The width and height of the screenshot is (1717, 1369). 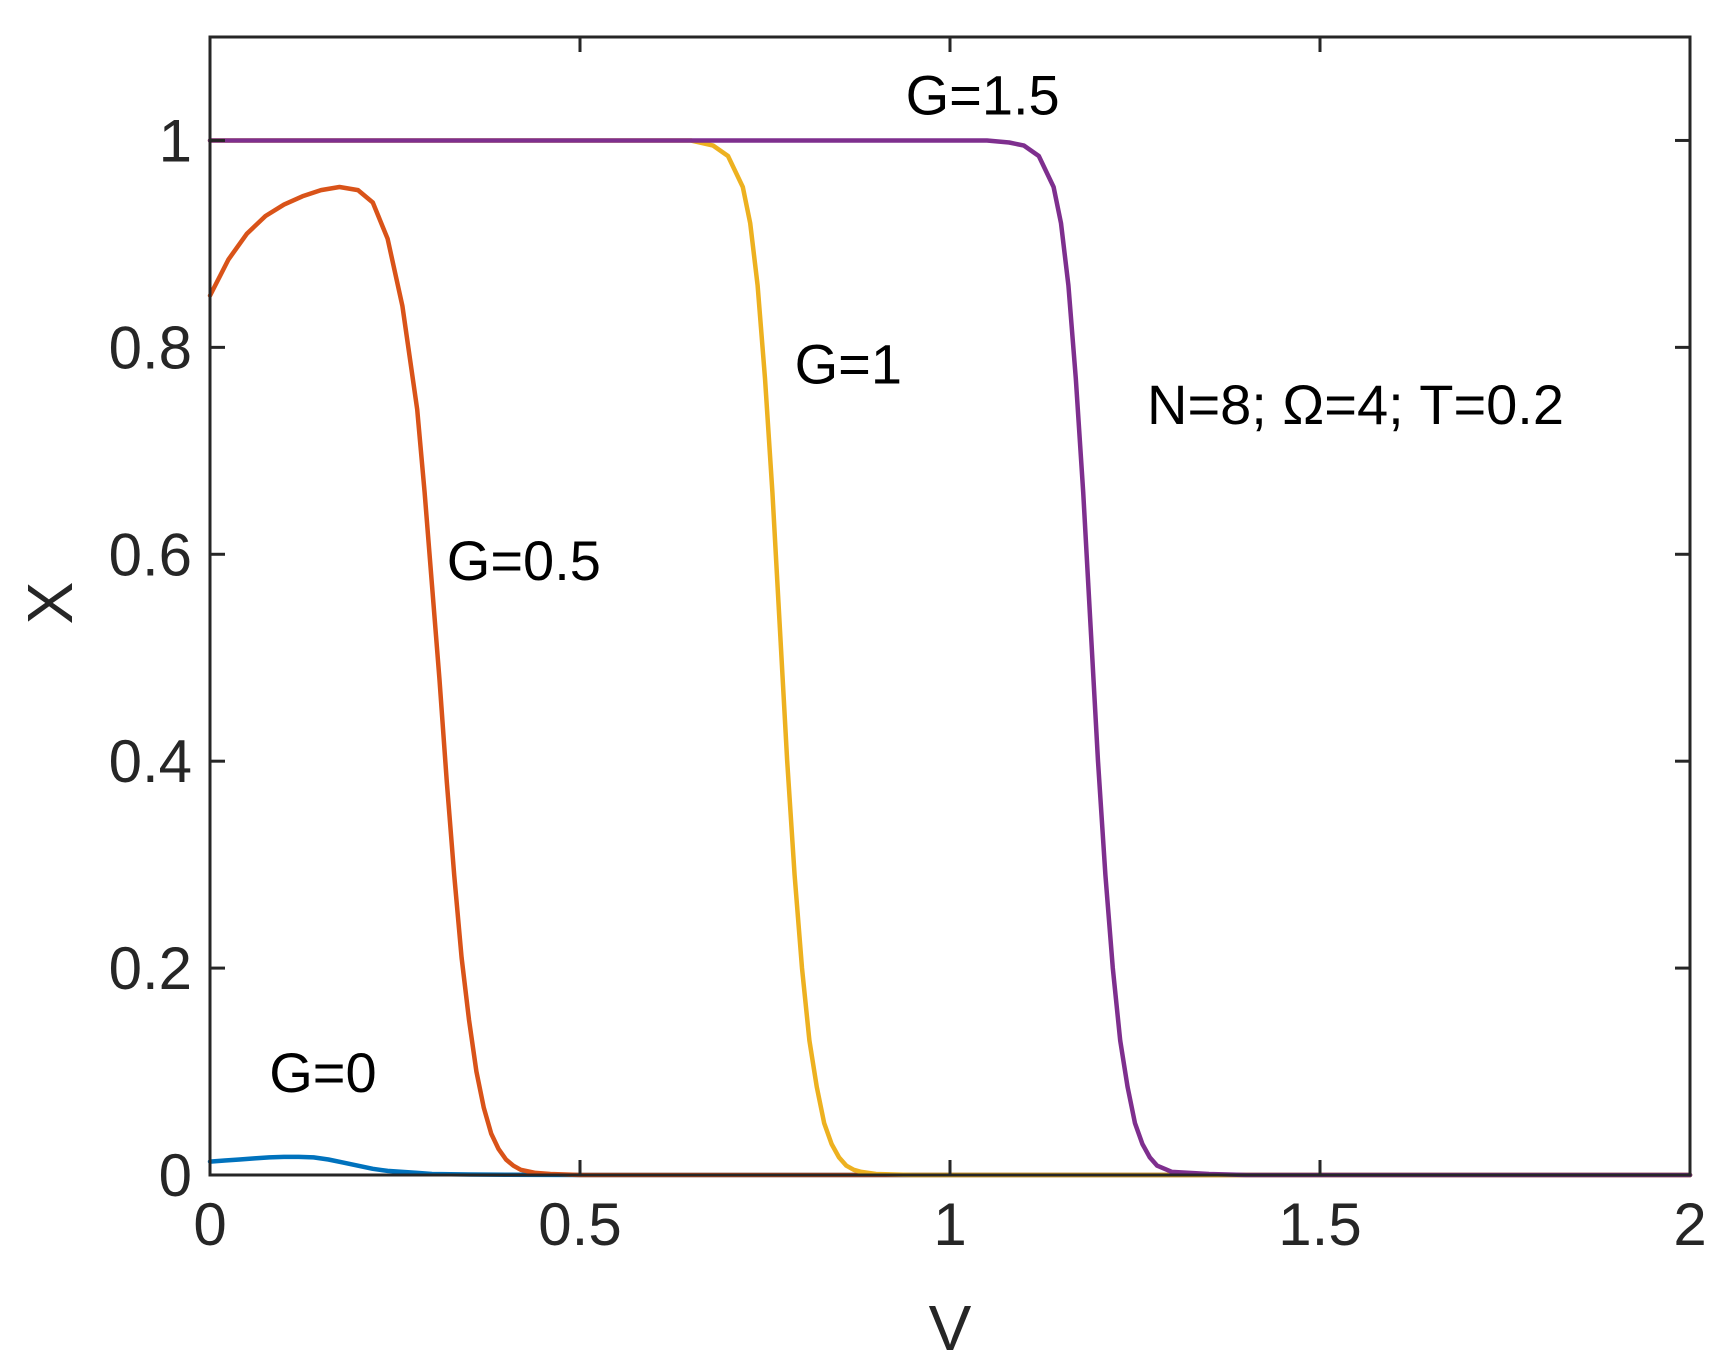 I want to click on series-label-1: G=0.5, so click(x=524, y=560).